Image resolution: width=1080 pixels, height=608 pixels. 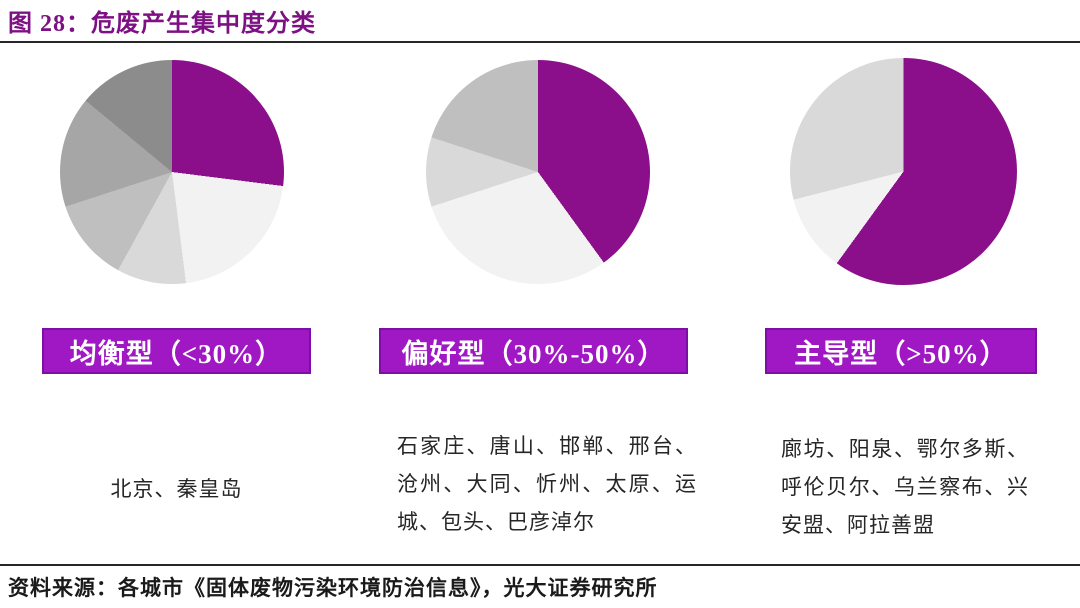 What do you see at coordinates (162, 24) in the screenshot?
I see `figure-title: 图 28：危废产生集中度分类` at bounding box center [162, 24].